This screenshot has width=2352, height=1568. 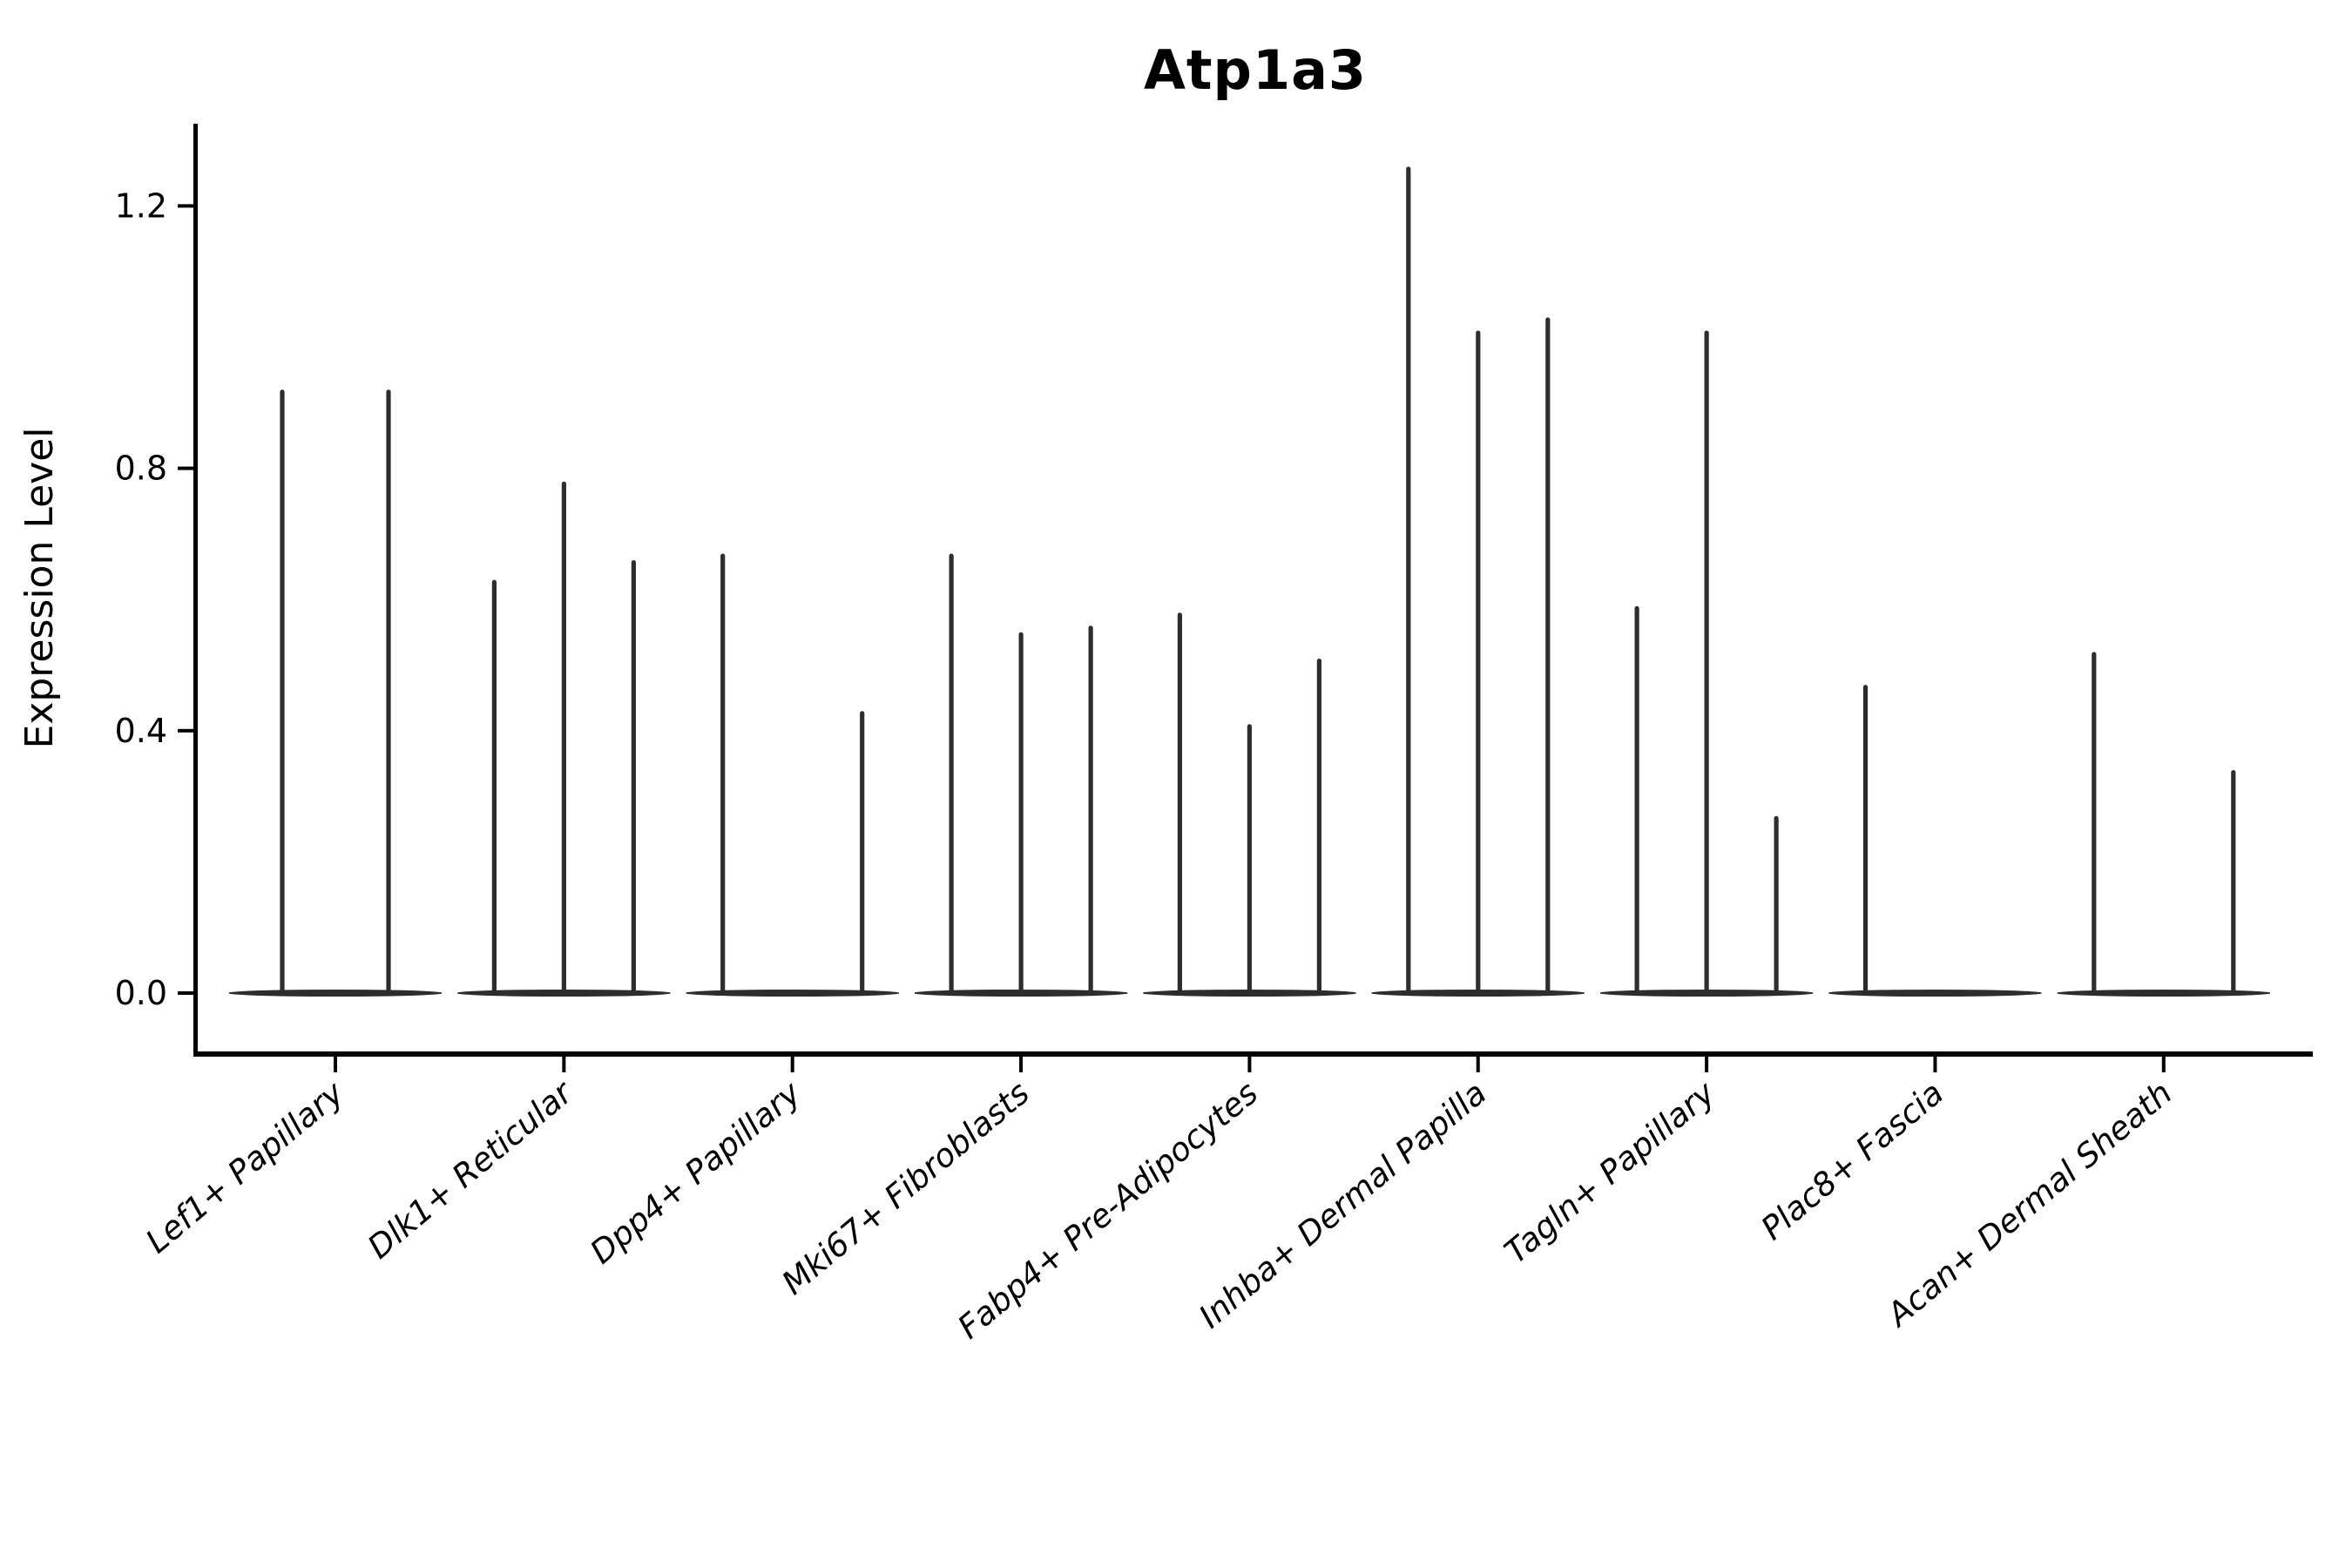 What do you see at coordinates (141, 205) in the screenshot?
I see `y-tick-label: 1.2` at bounding box center [141, 205].